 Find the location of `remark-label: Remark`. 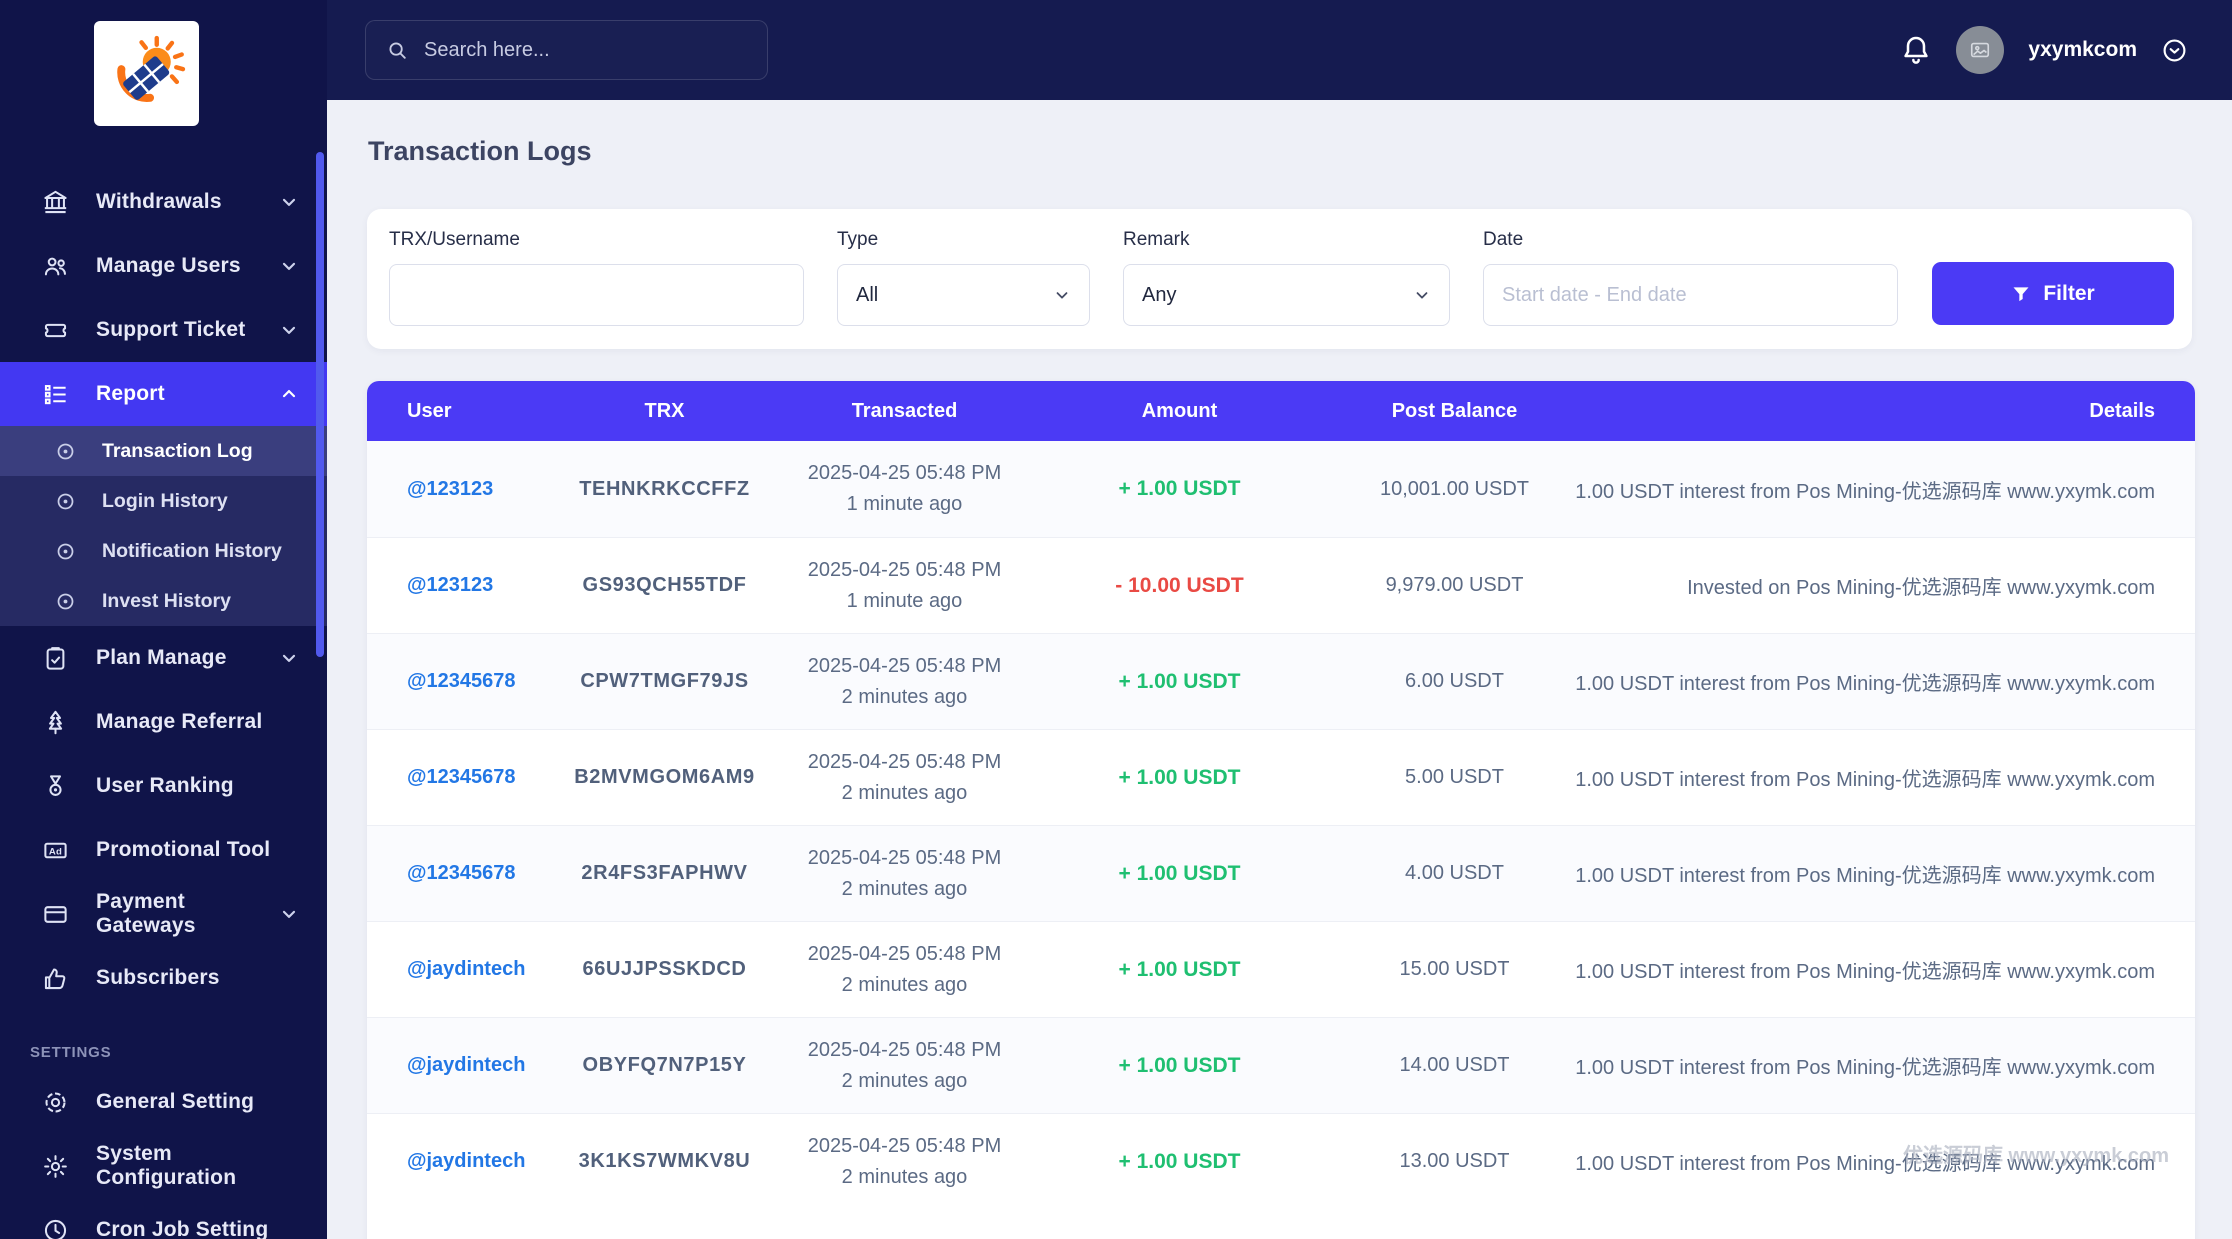

remark-label: Remark is located at coordinates (1156, 239).